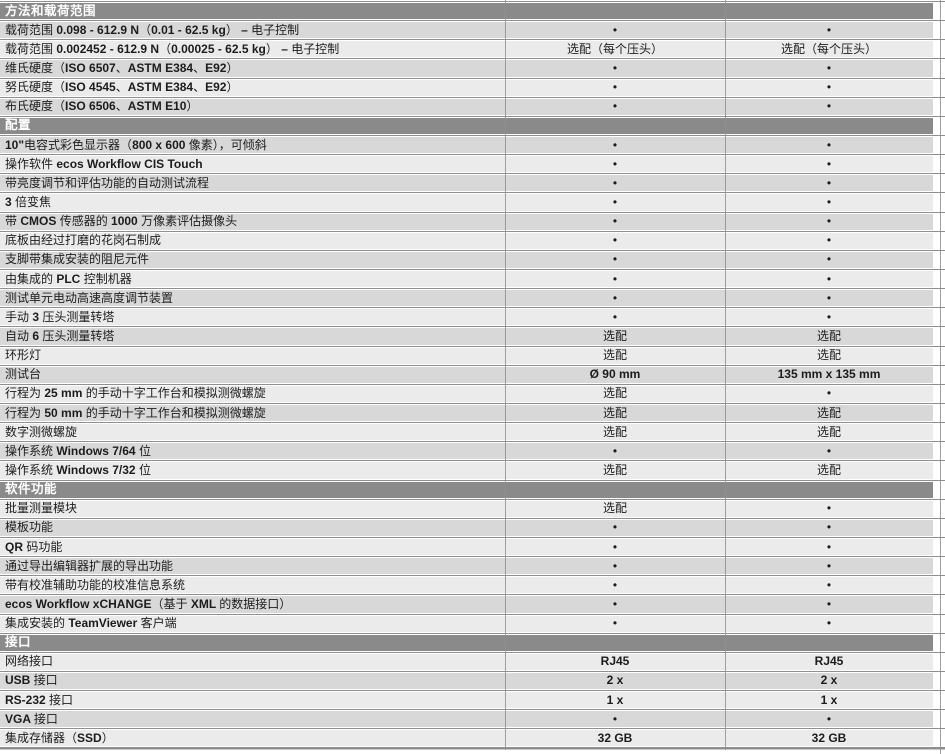  Describe the element at coordinates (68, 278) in the screenshot. I see `spec-label: 由集成的 PLC 控制机器` at that location.